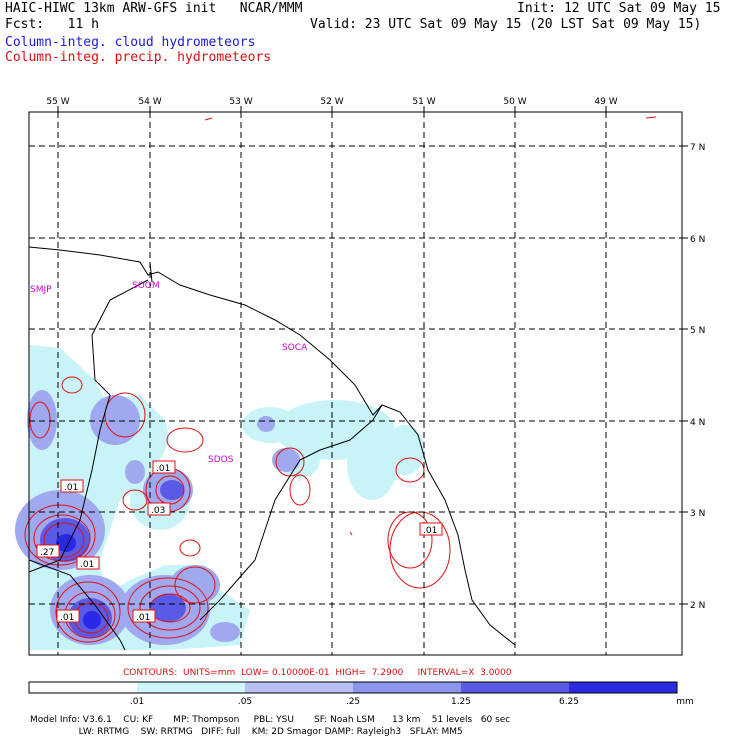 This screenshot has height=740, width=740. Describe the element at coordinates (331, 102) in the screenshot. I see `lon-label: 52 W` at that location.